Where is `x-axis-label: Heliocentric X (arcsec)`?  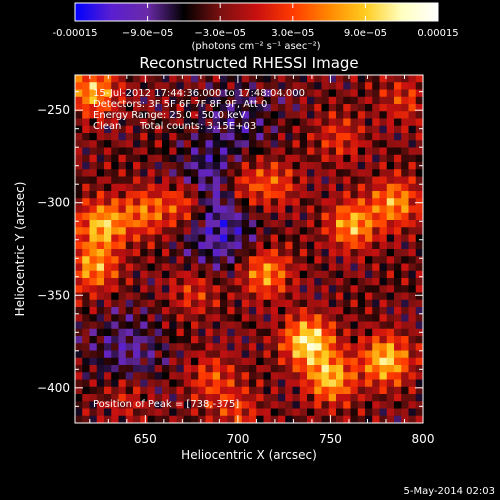
x-axis-label: Heliocentric X (arcsec) is located at coordinates (249, 455).